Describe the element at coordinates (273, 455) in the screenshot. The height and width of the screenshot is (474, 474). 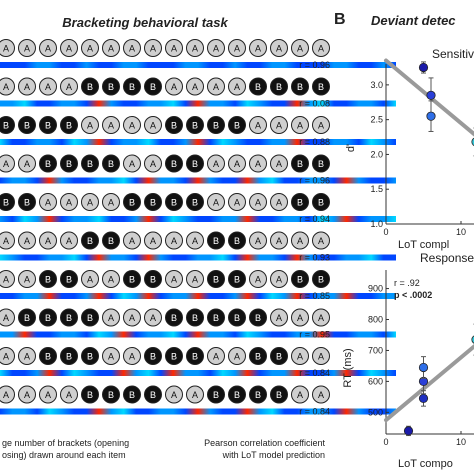
I see `footer-right-line2: with LoT model prediction` at that location.